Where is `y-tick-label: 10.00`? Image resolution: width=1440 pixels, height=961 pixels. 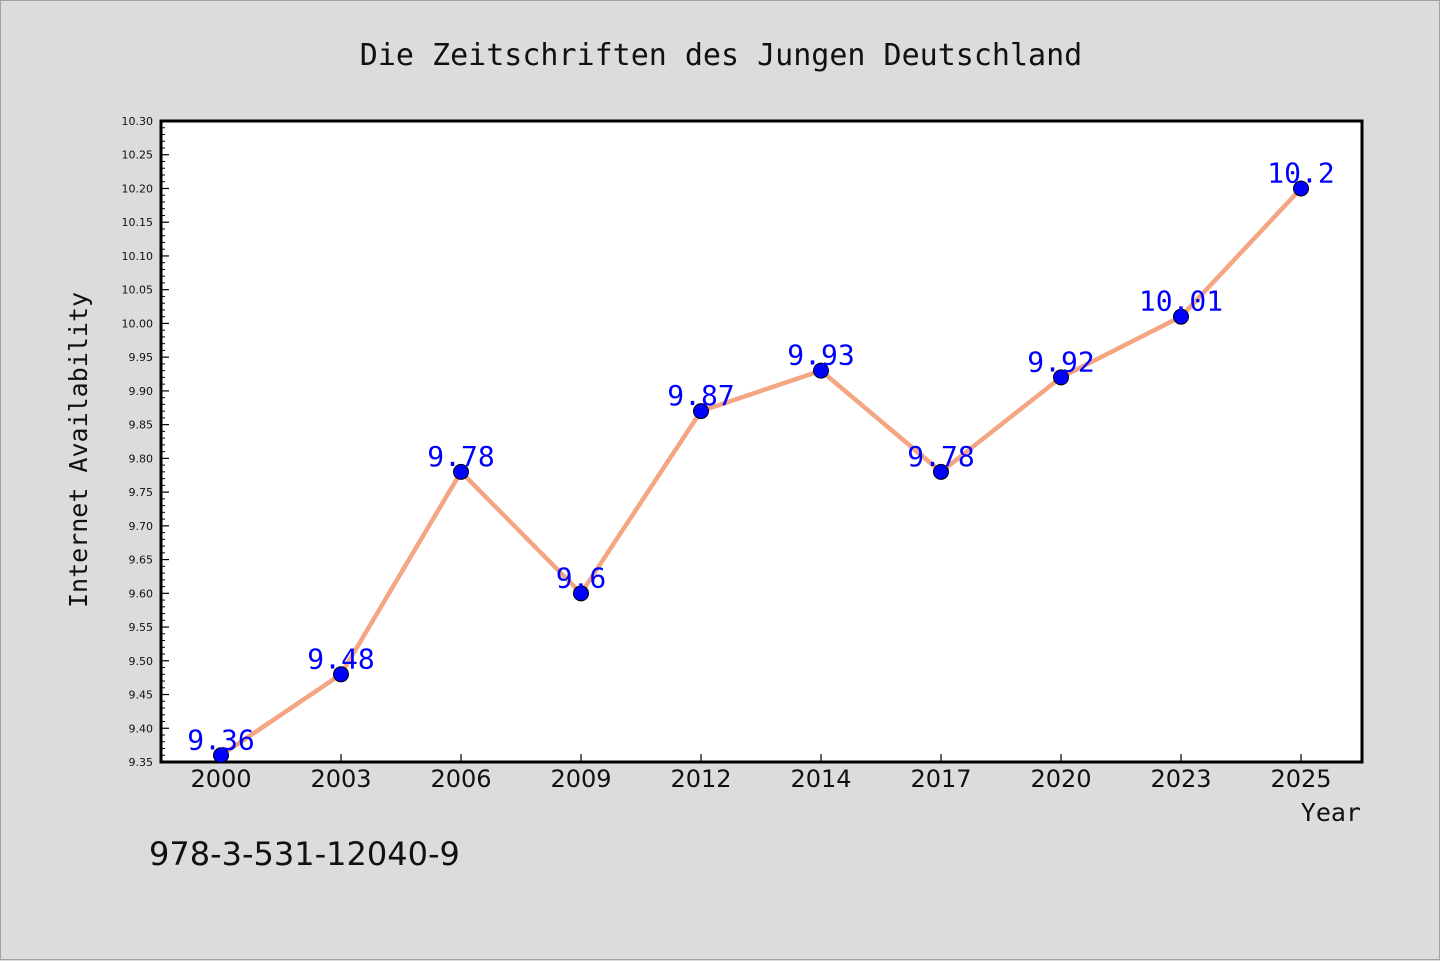
y-tick-label: 10.00 is located at coordinates (138, 323).